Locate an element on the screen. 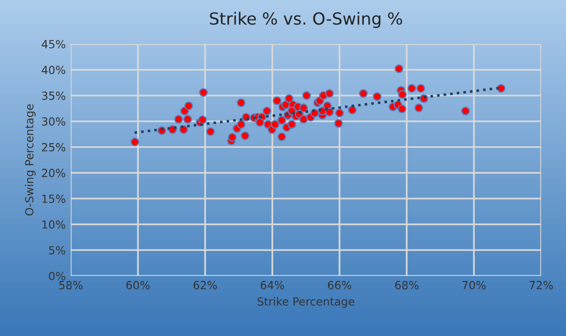 This screenshot has height=336, width=566. chart-title: Strike % vs. O-Swing % is located at coordinates (306, 20).